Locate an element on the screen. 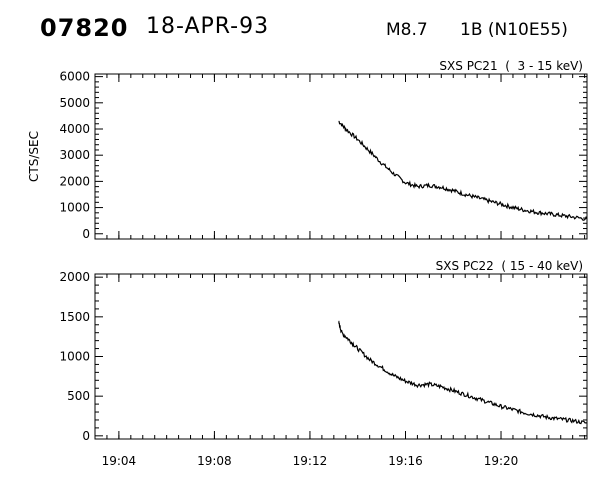 The image size is (600, 480). panel-title: SXS PC22 ( 15 - 40 keV) is located at coordinates (509, 266).